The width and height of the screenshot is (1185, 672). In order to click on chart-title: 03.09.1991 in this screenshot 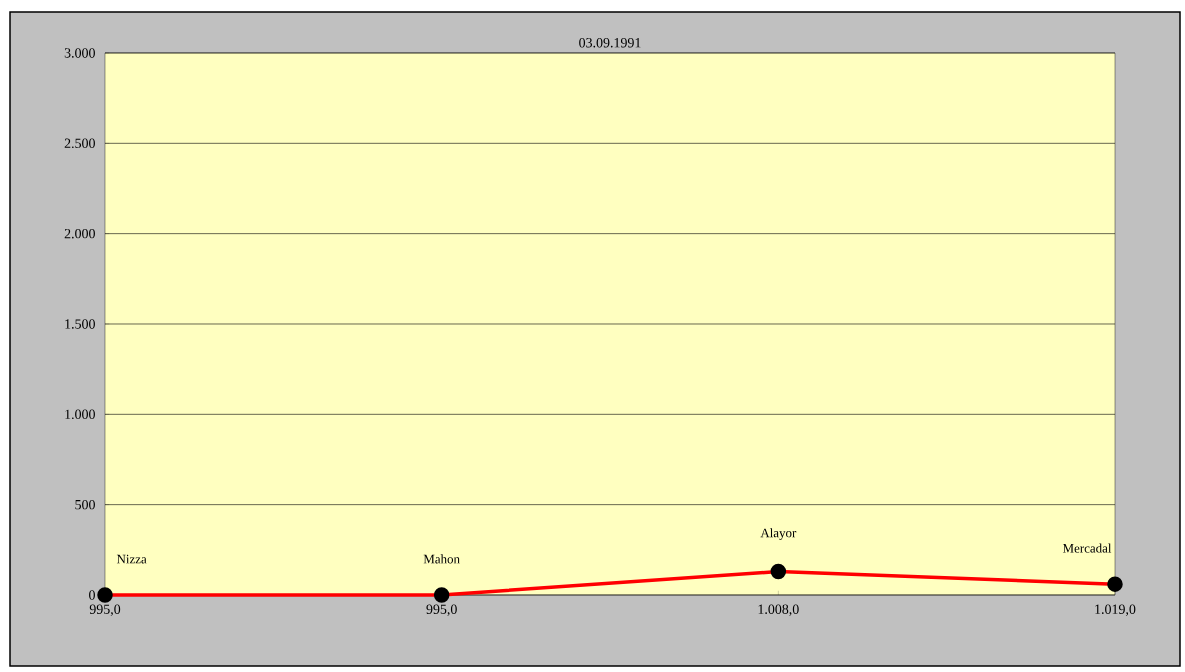, I will do `click(610, 43)`.